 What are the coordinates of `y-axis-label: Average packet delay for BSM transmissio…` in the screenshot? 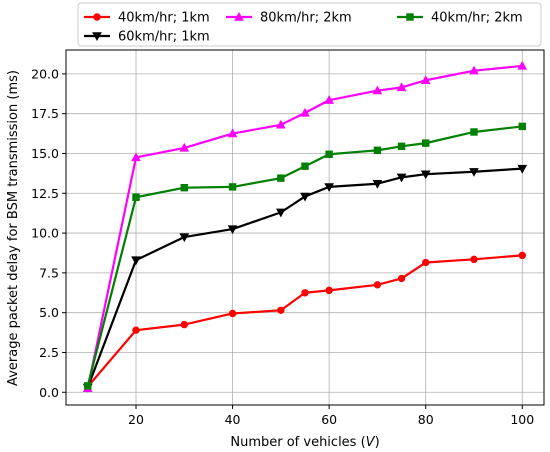 It's located at (13, 228).